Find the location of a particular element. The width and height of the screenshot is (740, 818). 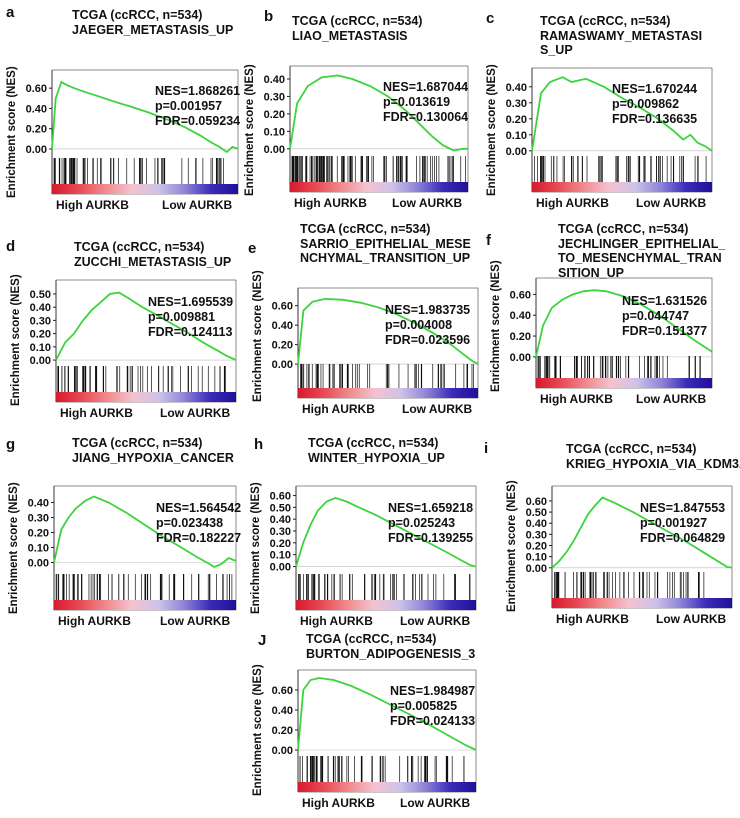

panel-letter: a is located at coordinates (10, 12).